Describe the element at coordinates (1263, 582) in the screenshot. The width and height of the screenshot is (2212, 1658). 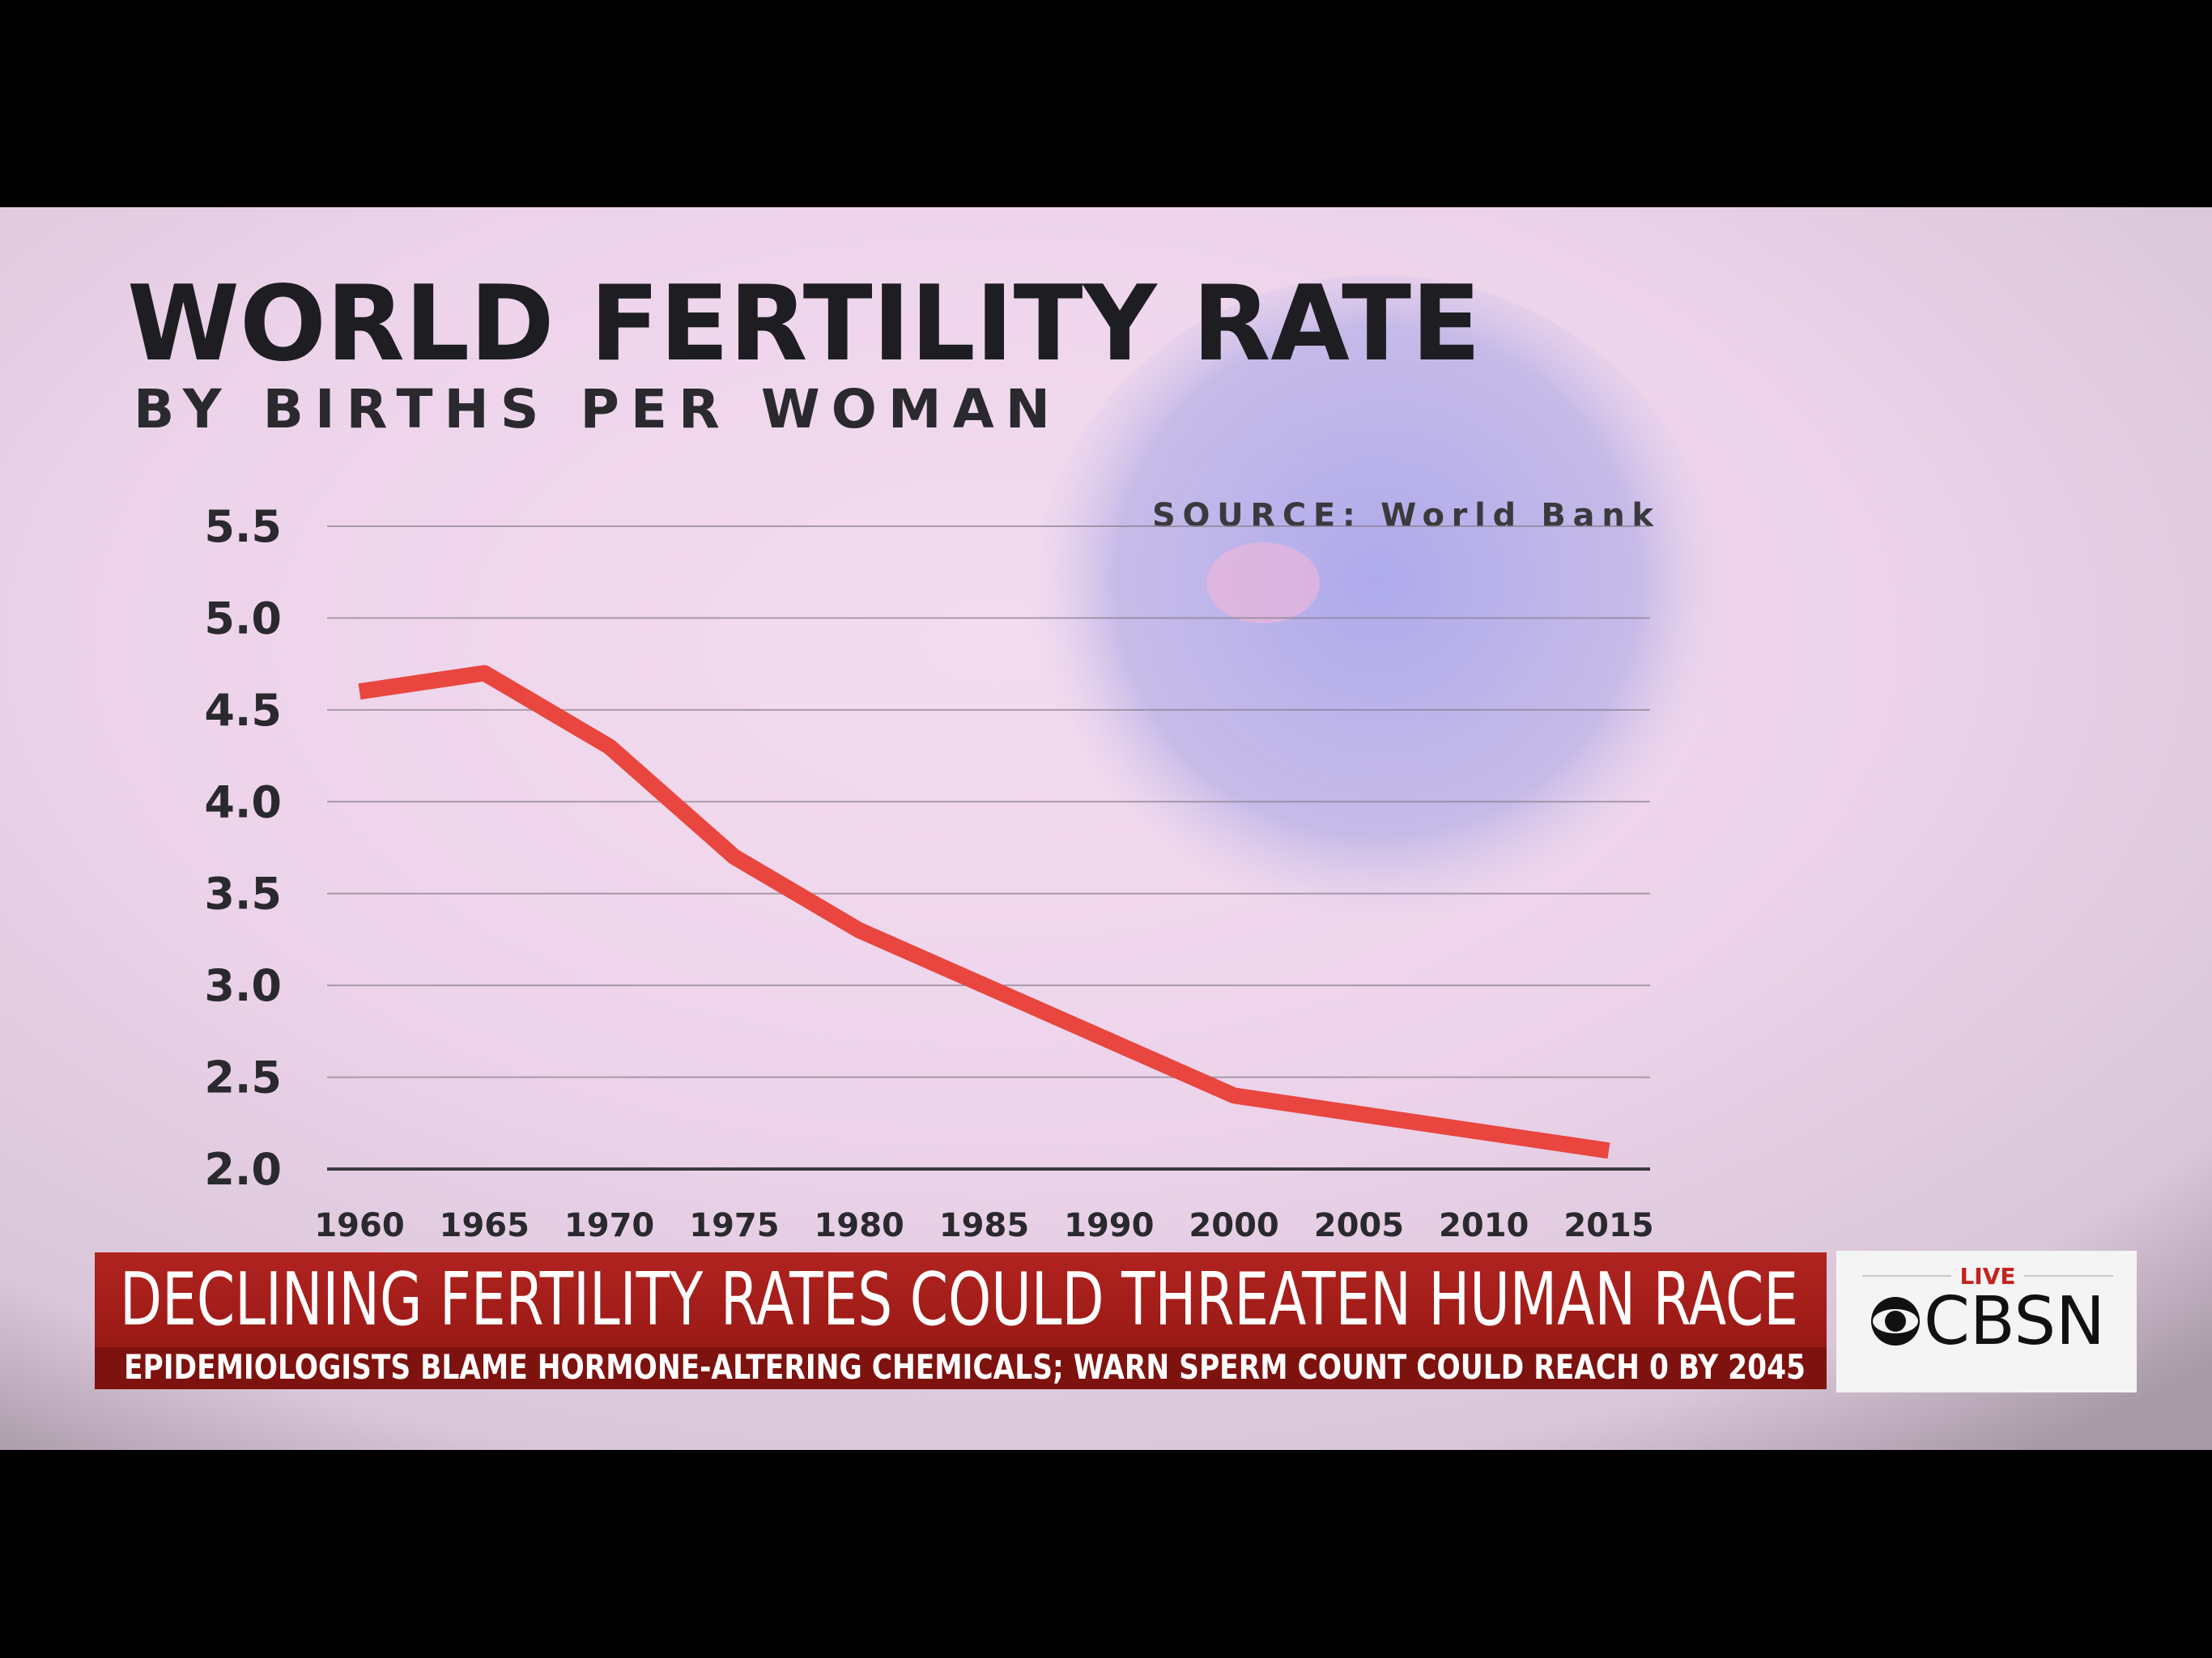
I see `background-cell-nucleus` at that location.